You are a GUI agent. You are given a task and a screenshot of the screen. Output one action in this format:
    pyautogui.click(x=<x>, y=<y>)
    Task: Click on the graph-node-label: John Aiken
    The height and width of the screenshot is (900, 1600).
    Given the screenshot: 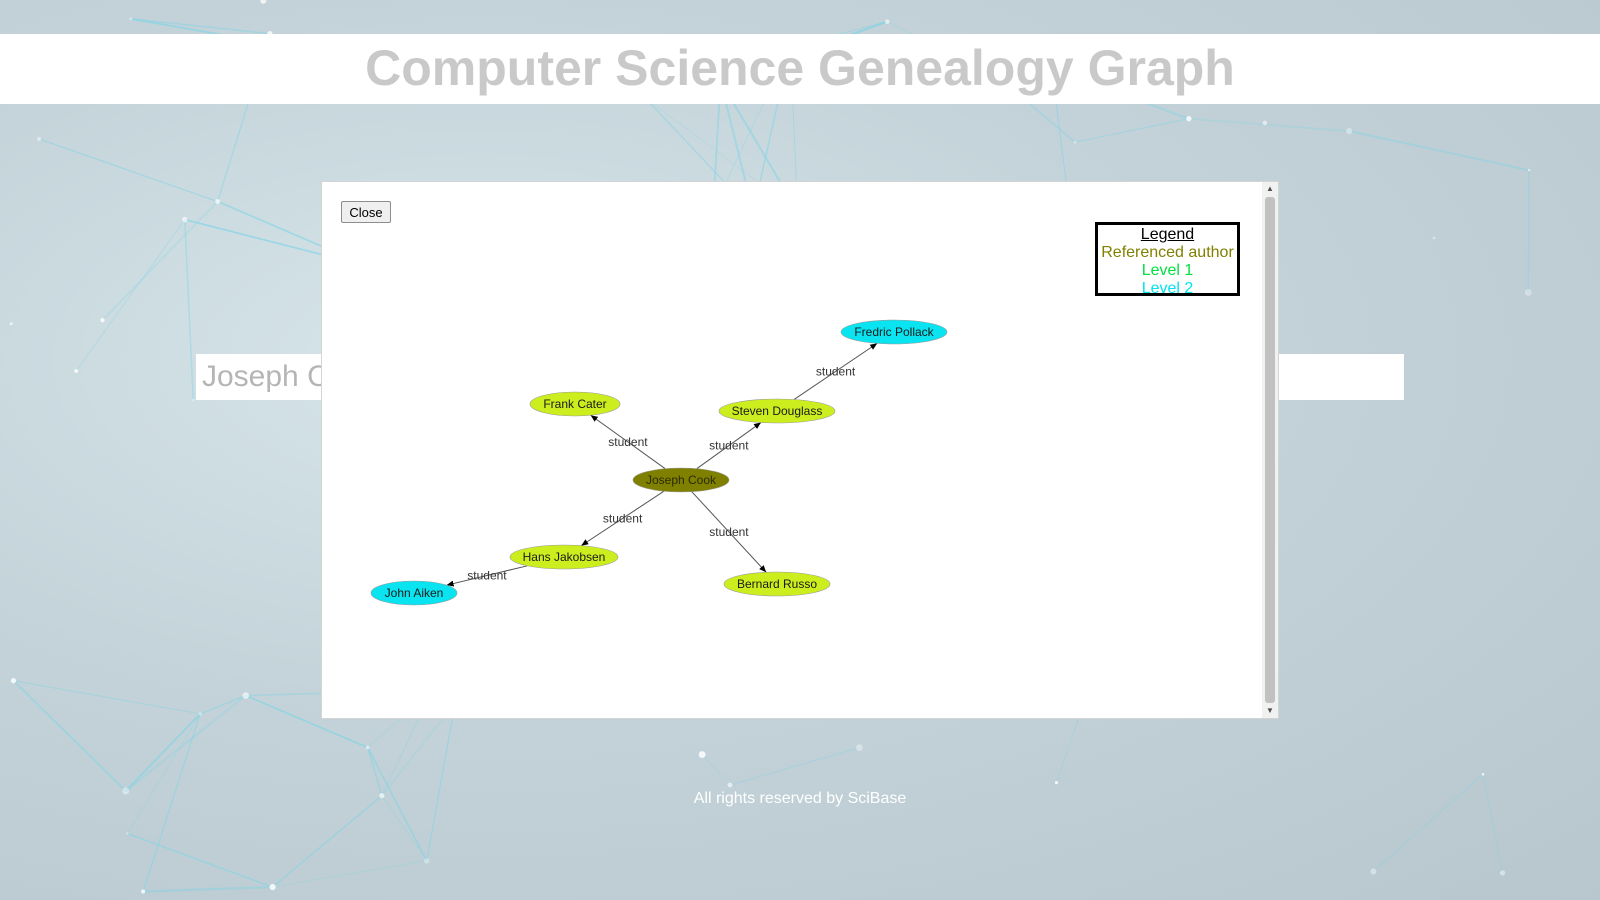 What is the action you would take?
    pyautogui.click(x=414, y=593)
    